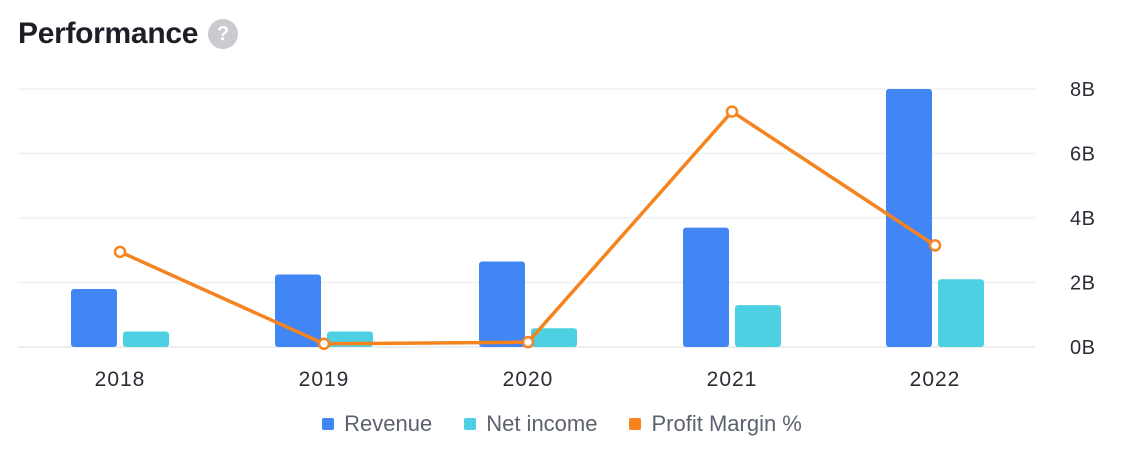 This screenshot has height=460, width=1124. I want to click on y-tick-label: 4B, so click(1082, 219).